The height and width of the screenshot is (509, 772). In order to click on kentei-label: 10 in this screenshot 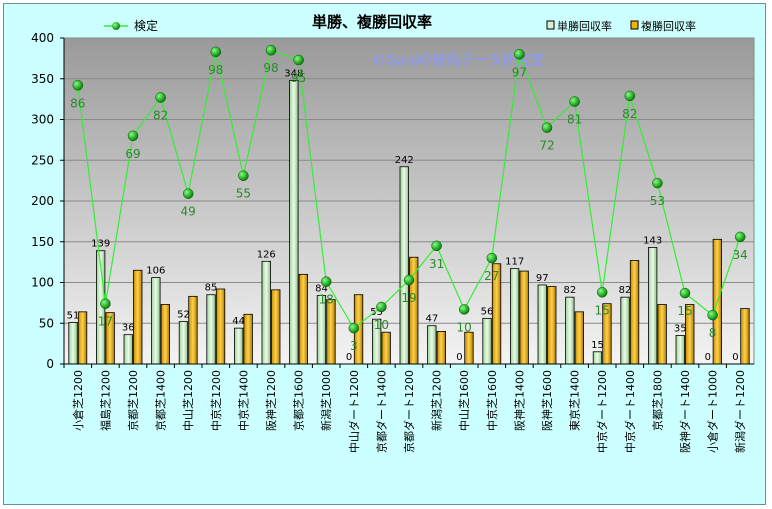, I will do `click(381, 325)`.